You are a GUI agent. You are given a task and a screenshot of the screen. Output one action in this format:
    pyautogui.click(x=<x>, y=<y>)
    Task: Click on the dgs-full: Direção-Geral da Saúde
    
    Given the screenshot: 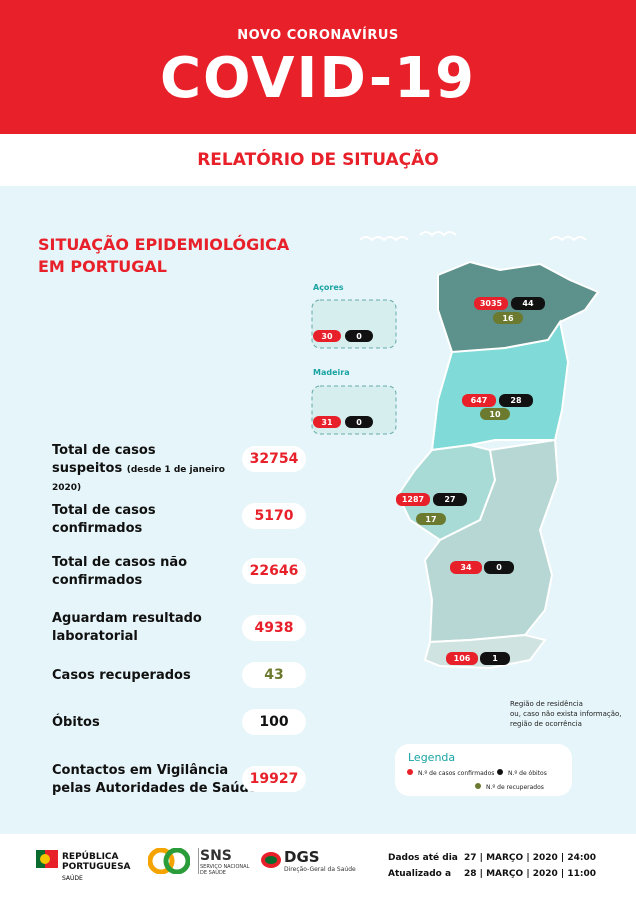 What is the action you would take?
    pyautogui.click(x=320, y=869)
    